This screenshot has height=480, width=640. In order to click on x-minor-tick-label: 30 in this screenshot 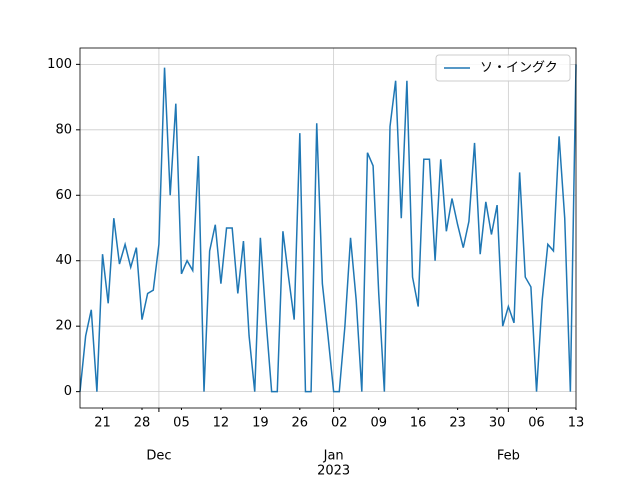, I will do `click(497, 423)`.